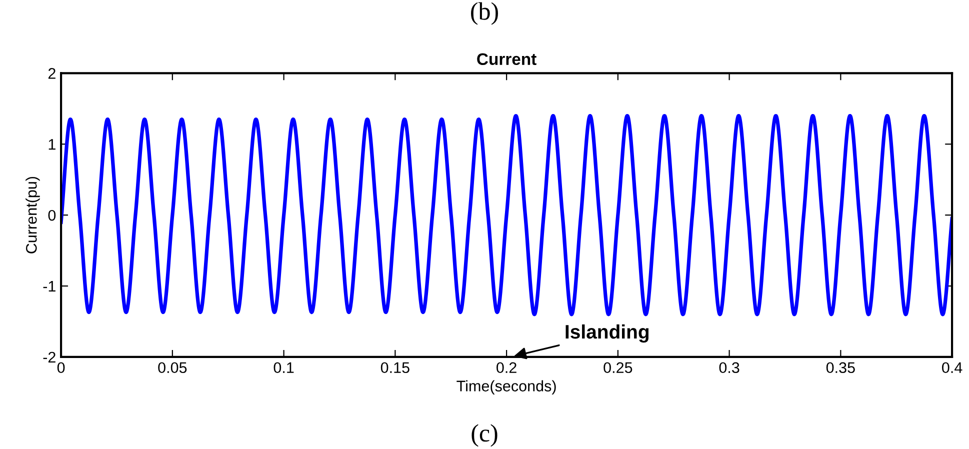 The image size is (969, 449). Describe the element at coordinates (952, 368) in the screenshot. I see `x-tick-label: 0.4` at that location.